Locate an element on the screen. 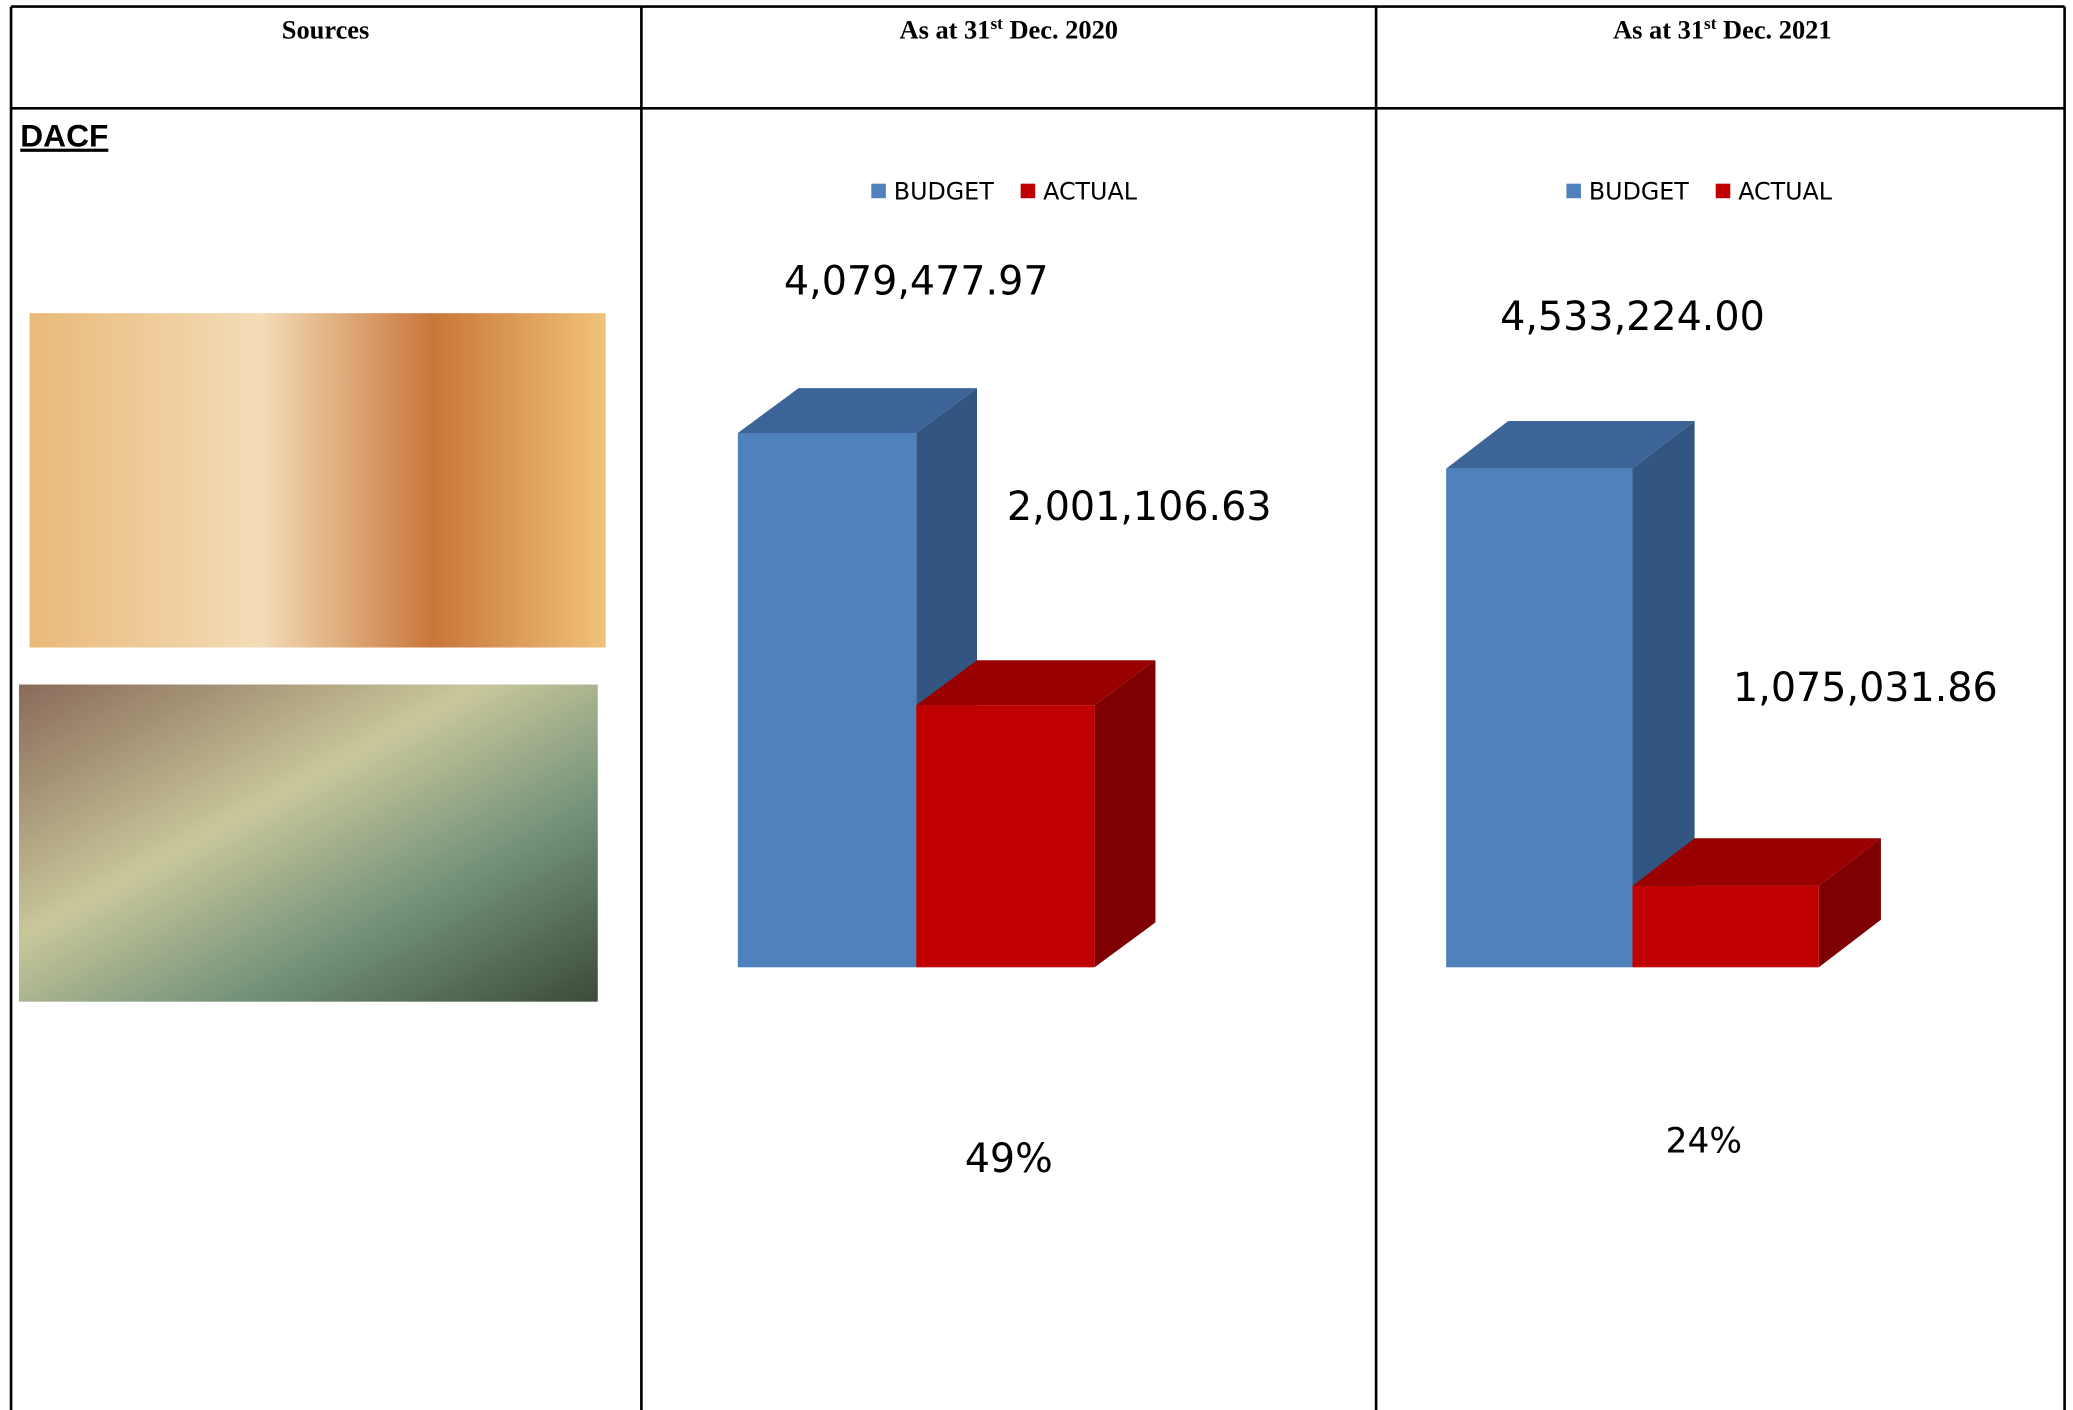  banknotes-image is located at coordinates (308, 843).